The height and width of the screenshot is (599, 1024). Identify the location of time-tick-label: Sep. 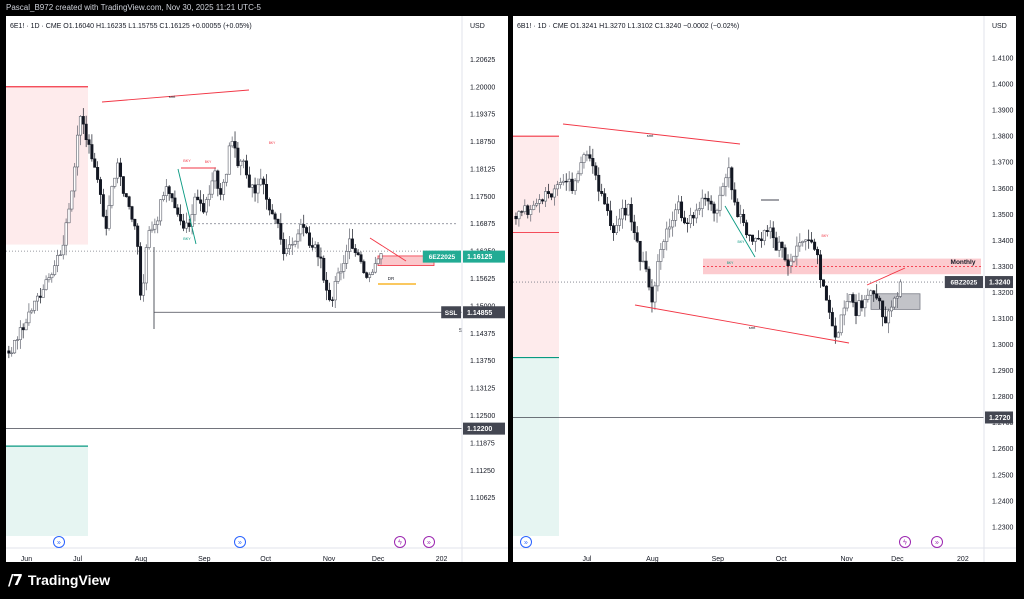
(718, 559).